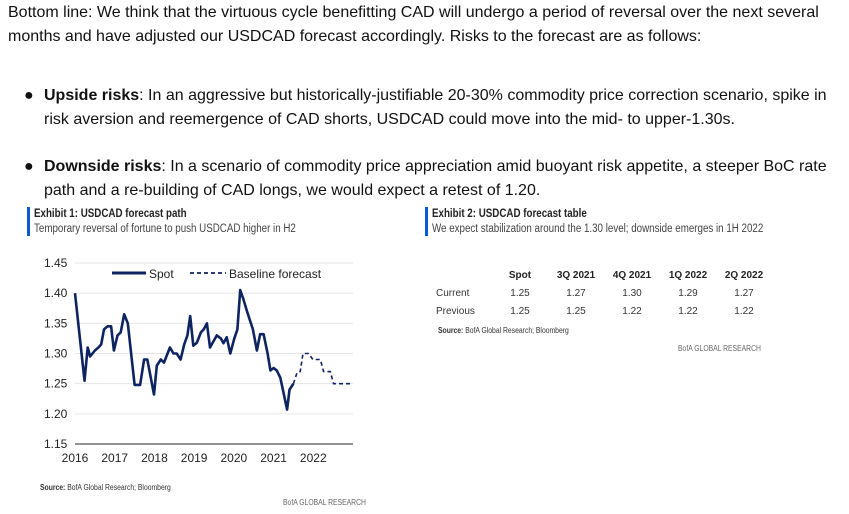 This screenshot has height=514, width=849. What do you see at coordinates (509, 214) in the screenshot?
I see `exhibit2-title: Exhibit 2: USDCAD forecast table` at bounding box center [509, 214].